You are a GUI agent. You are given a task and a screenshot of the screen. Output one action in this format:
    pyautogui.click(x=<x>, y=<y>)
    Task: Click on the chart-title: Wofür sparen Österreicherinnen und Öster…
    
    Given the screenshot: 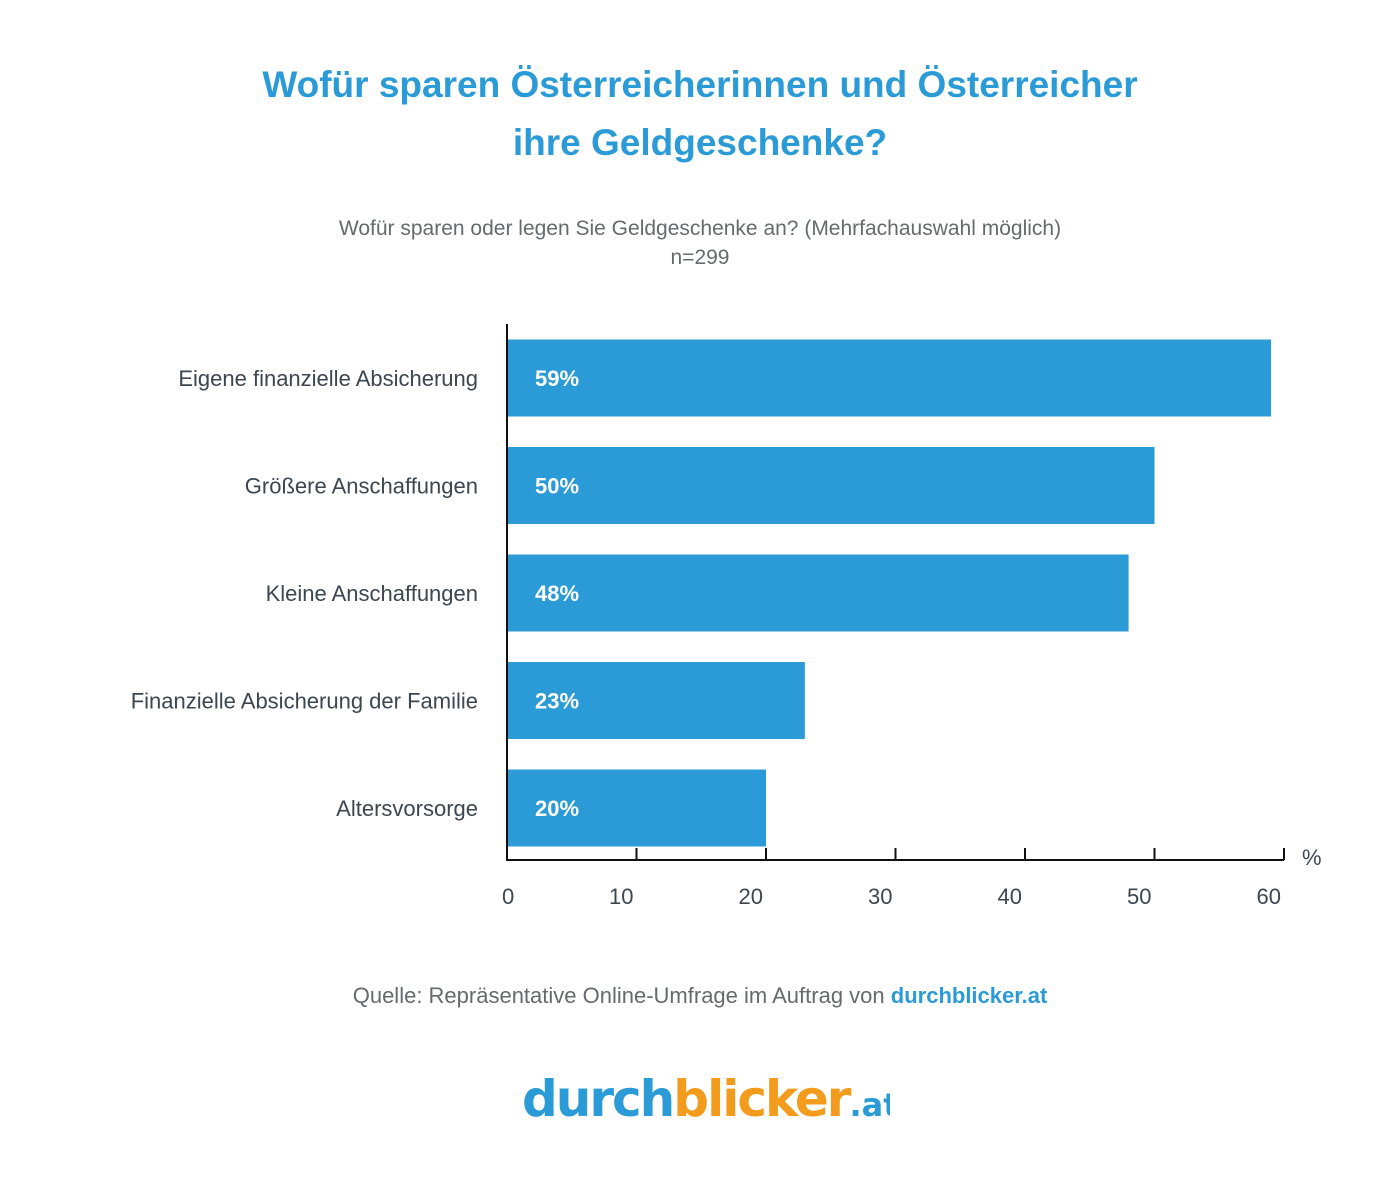 What is the action you would take?
    pyautogui.click(x=700, y=114)
    